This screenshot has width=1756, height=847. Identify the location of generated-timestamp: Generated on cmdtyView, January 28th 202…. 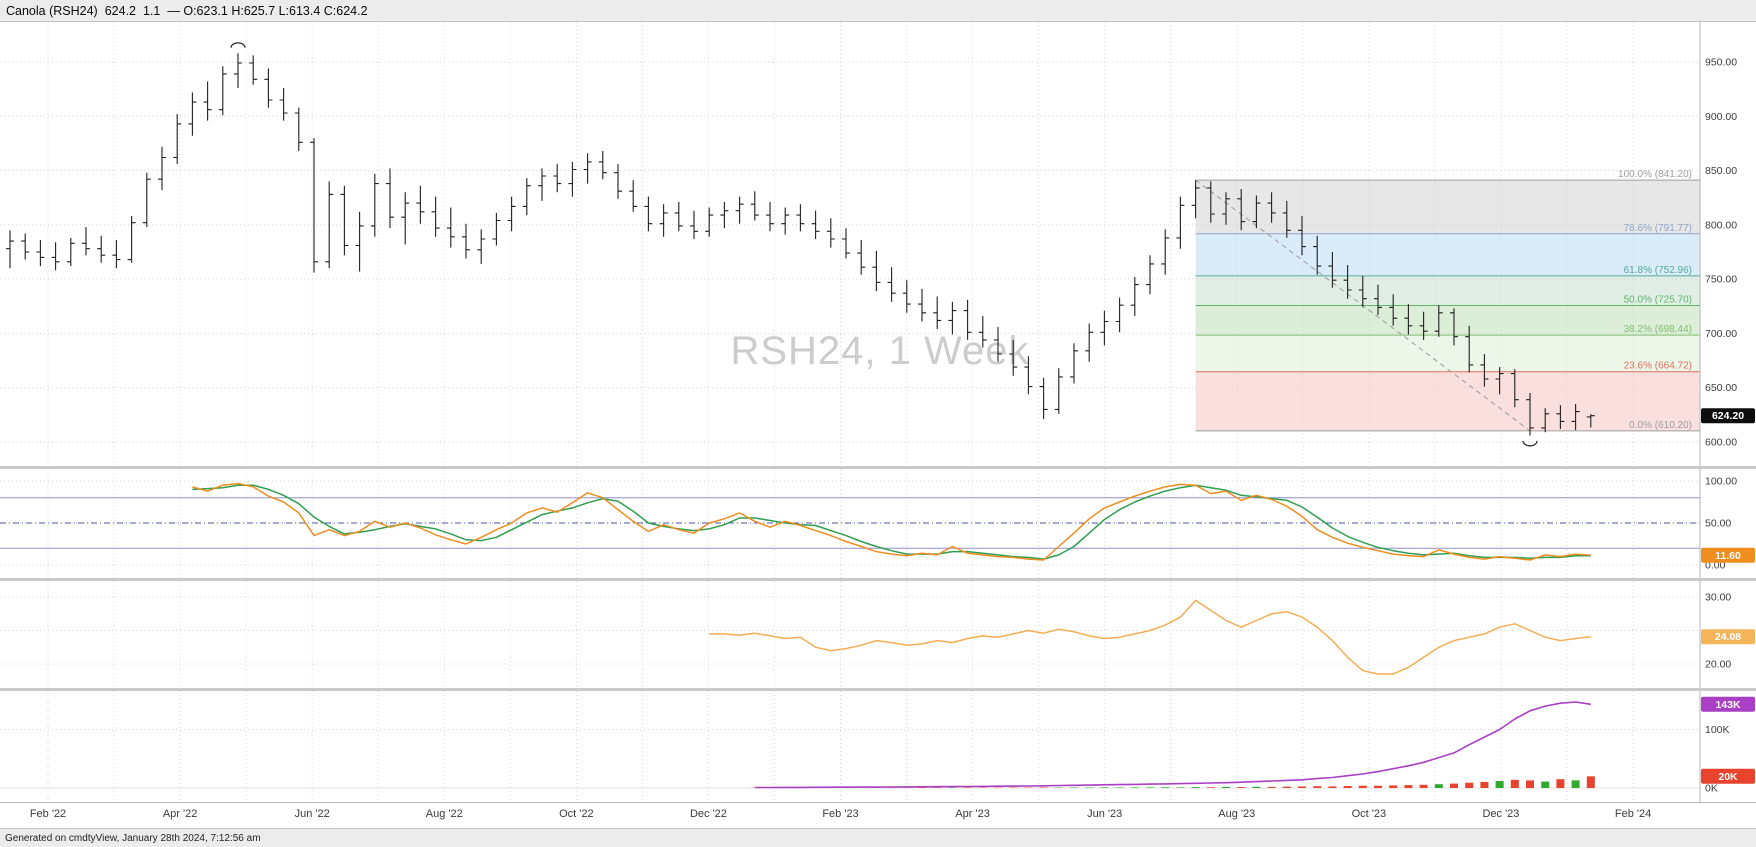
(133, 838).